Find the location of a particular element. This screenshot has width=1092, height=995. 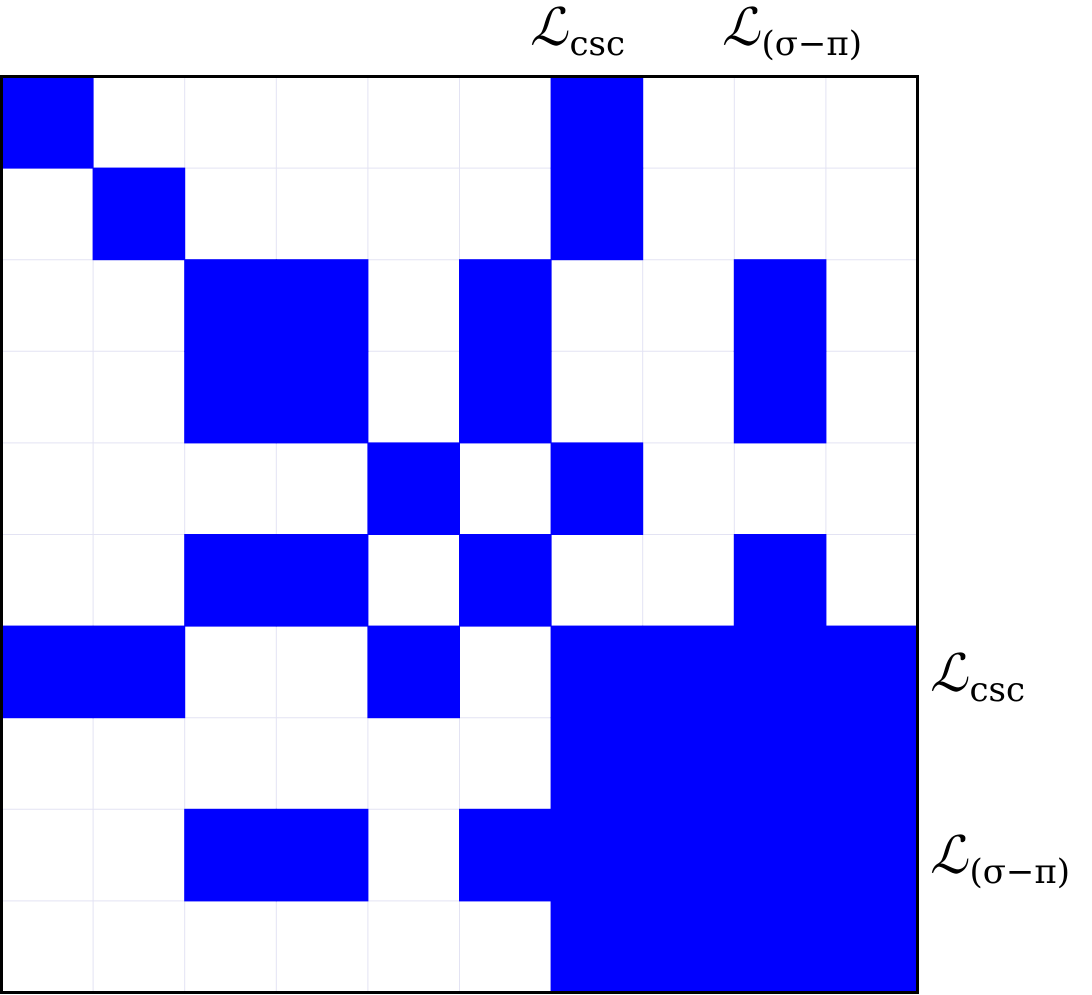

filled-cell-r9-c9 is located at coordinates (871, 946).